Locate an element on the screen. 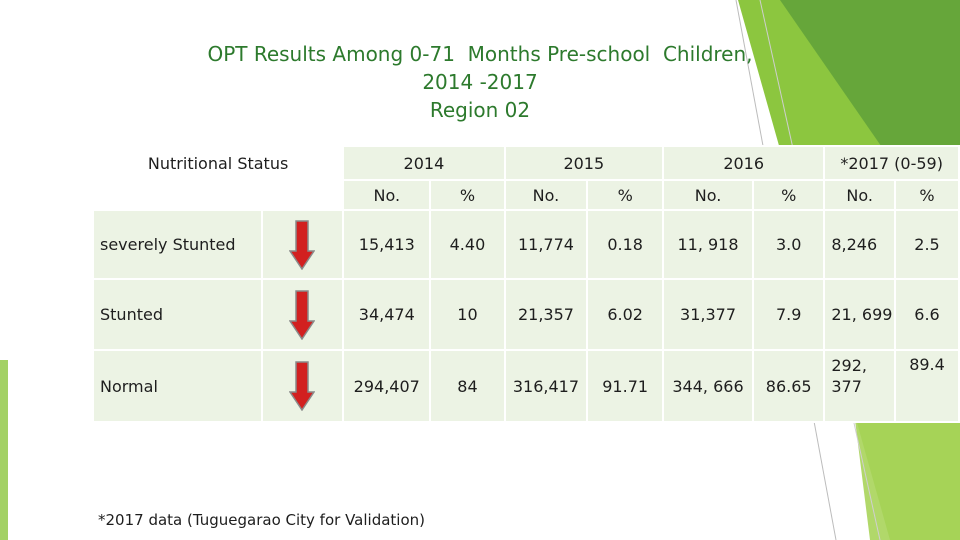 The width and height of the screenshot is (960, 540). title-line-3: Region 02 is located at coordinates (480, 110).